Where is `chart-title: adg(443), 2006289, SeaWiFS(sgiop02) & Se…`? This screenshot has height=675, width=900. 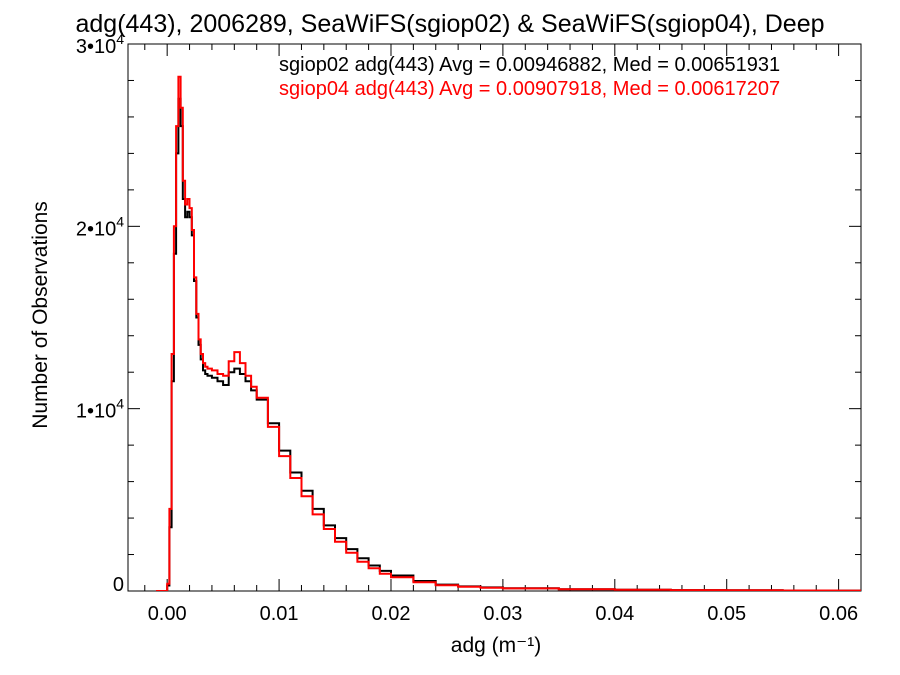
chart-title: adg(443), 2006289, SeaWiFS(sgiop02) & Se… is located at coordinates (449, 24).